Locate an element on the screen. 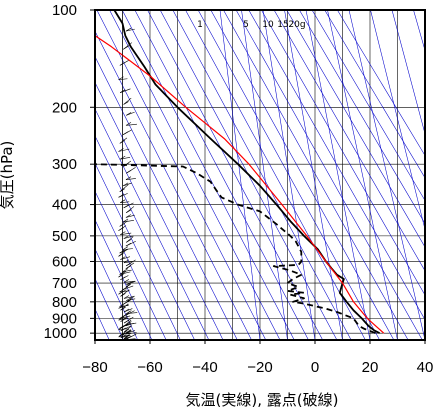 This screenshot has width=435, height=412. x-axis: −80 −60 −40 −20 0 20 40 is located at coordinates (257, 358).